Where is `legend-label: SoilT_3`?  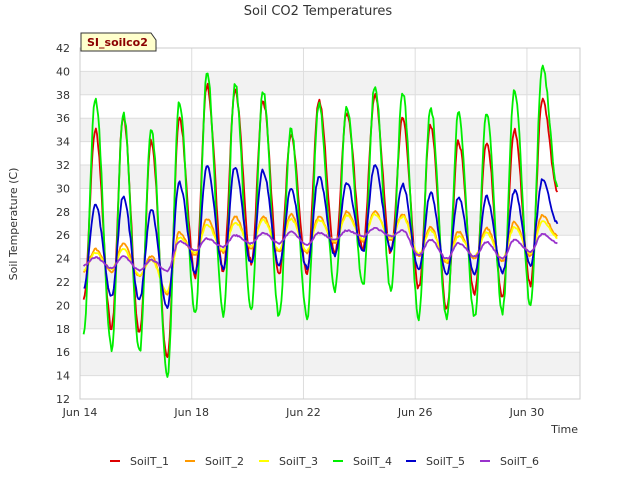 legend-label: SoilT_3 is located at coordinates (298, 461).